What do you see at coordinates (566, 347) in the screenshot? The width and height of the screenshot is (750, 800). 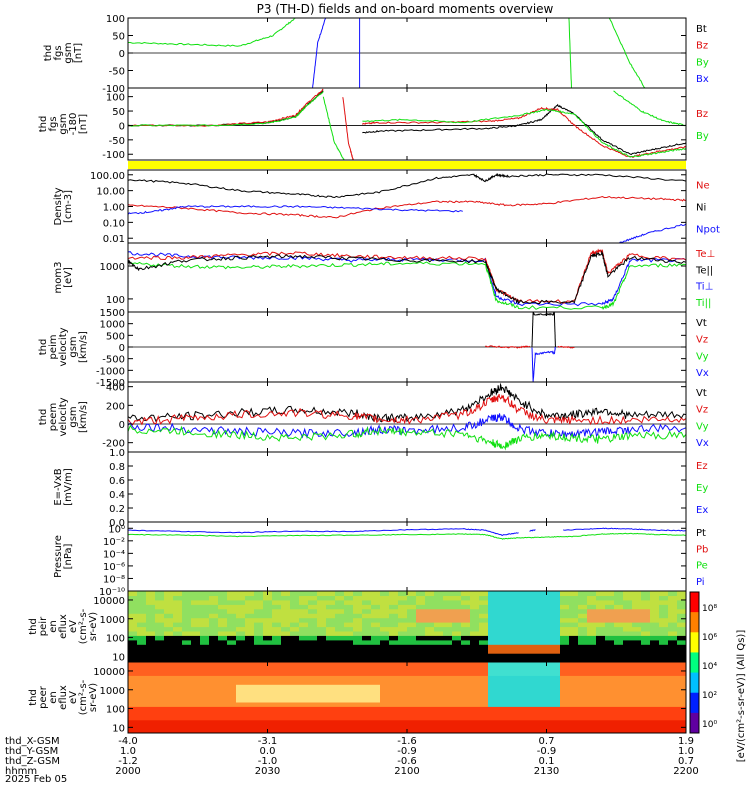 I see `series-vz-line` at bounding box center [566, 347].